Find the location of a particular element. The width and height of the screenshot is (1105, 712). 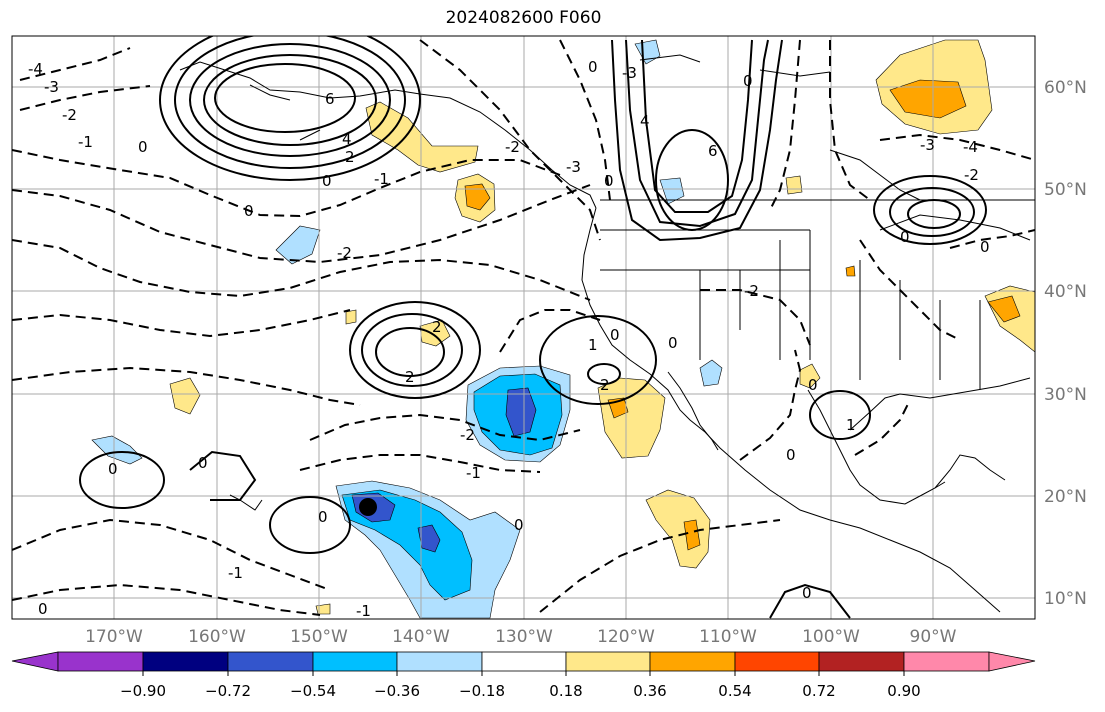

lon-label-130w: 130°W is located at coordinates (524, 637).